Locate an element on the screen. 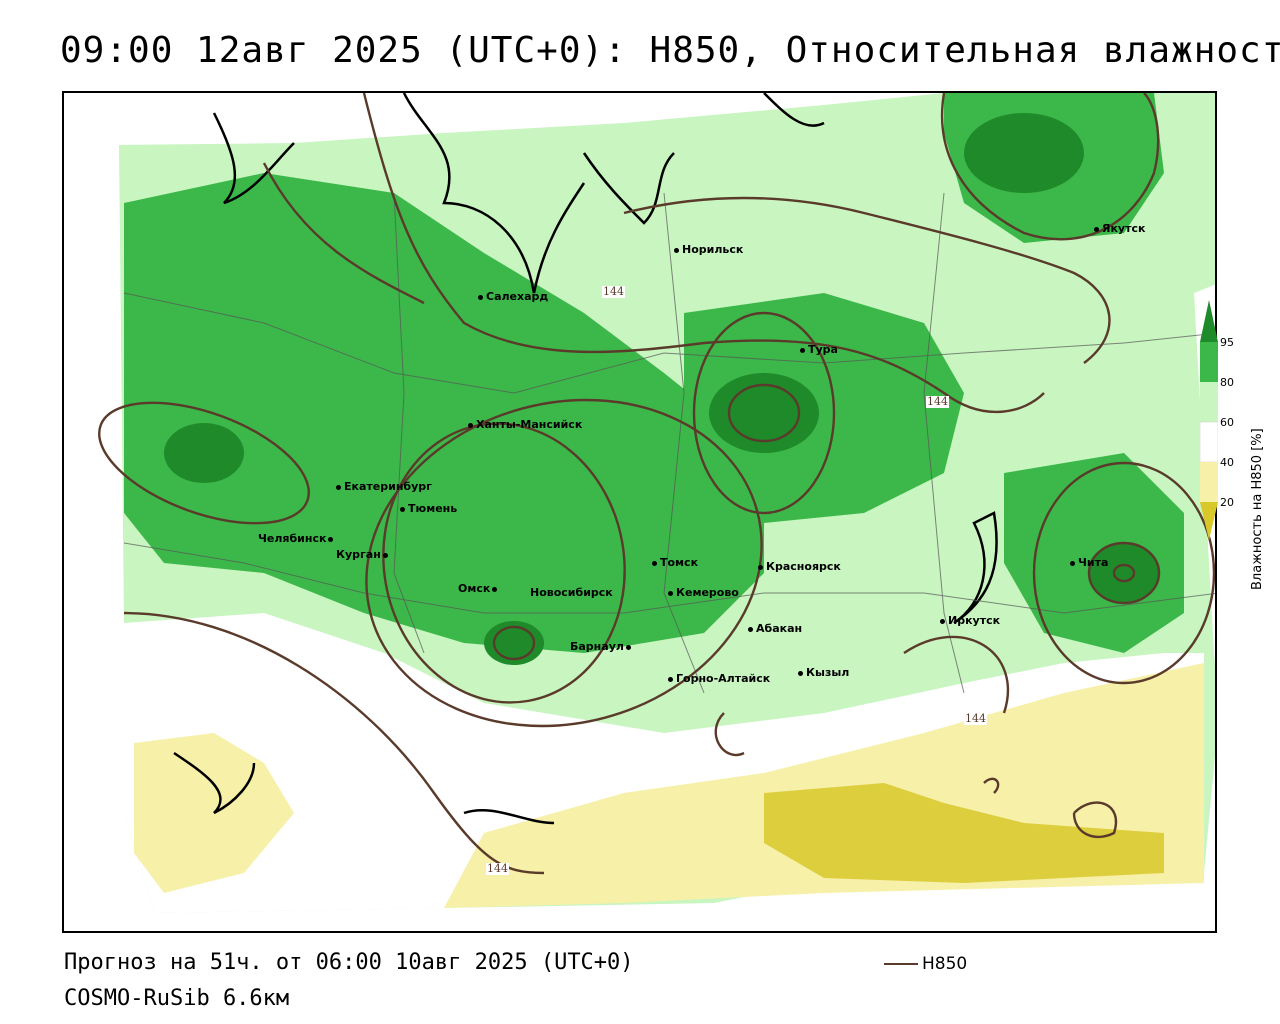 The image size is (1280, 1024). contour-legend-line is located at coordinates (901, 964).